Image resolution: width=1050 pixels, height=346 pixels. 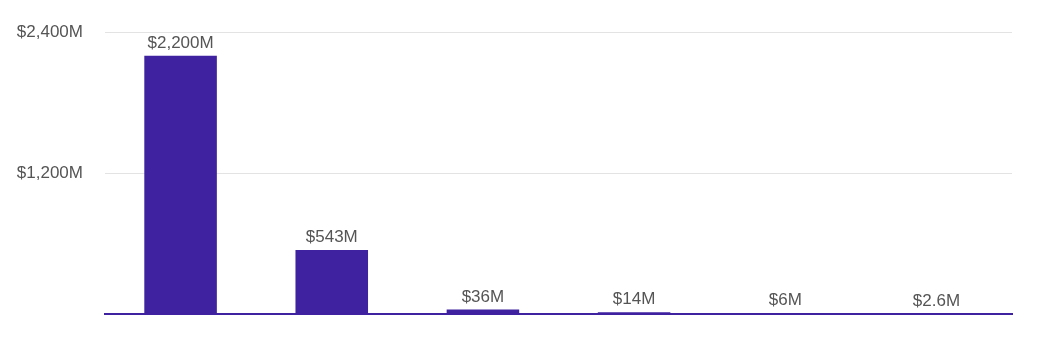 What do you see at coordinates (936, 300) in the screenshot?
I see `data-label: $2.6M` at bounding box center [936, 300].